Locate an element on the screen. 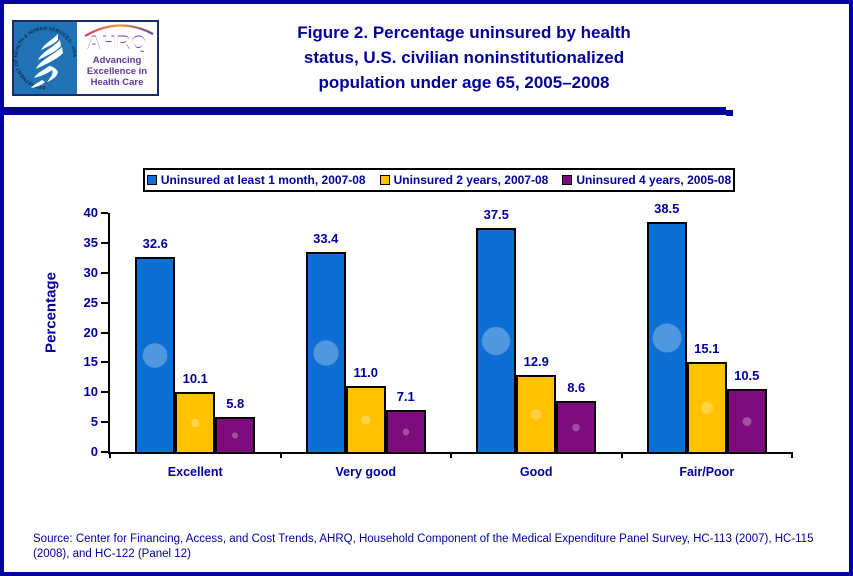 Image resolution: width=853 pixels, height=576 pixels. bar-group: 32.6 10.1 5.8 is located at coordinates (195, 332).